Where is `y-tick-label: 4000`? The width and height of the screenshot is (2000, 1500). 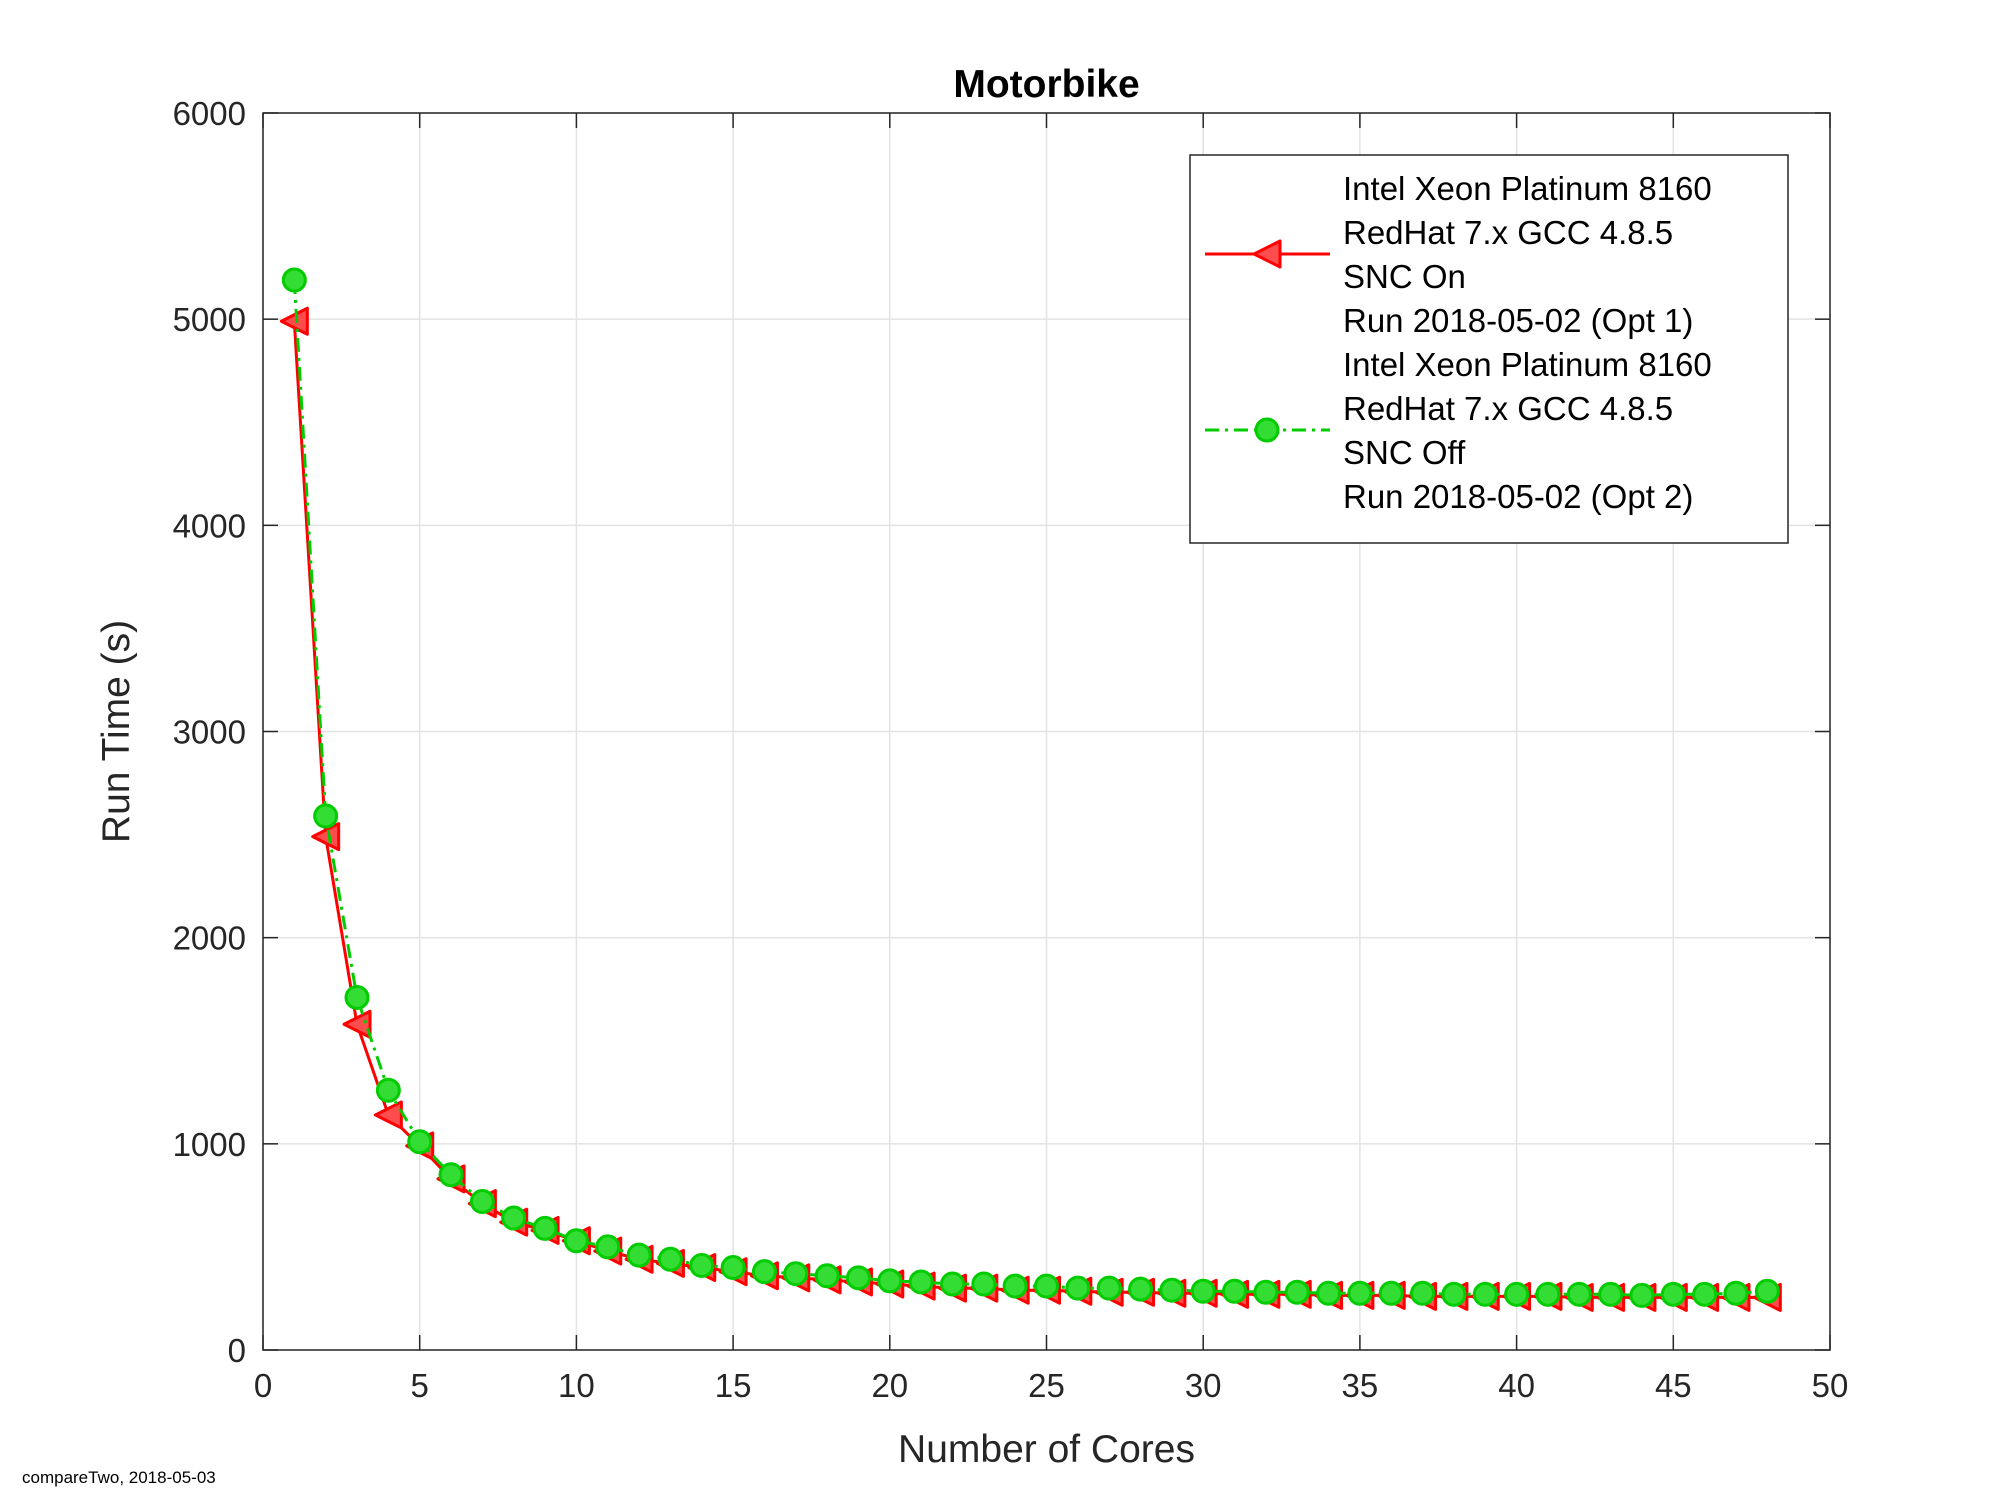
y-tick-label: 4000 is located at coordinates (209, 525).